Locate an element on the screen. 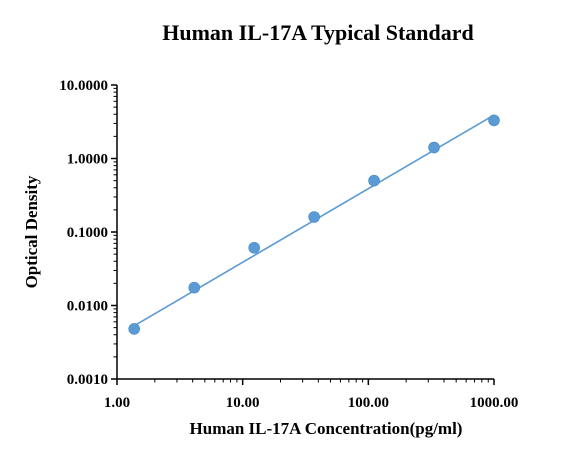  x-tick-label: 1.00 is located at coordinates (117, 403).